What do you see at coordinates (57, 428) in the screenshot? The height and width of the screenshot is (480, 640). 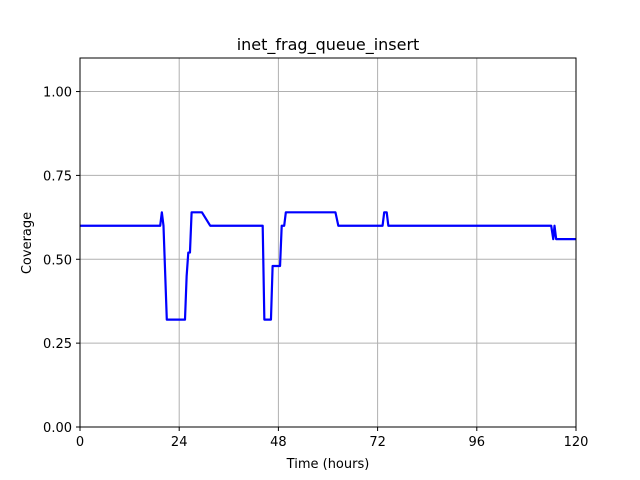 I see `y-tick-label: 0.00` at bounding box center [57, 428].